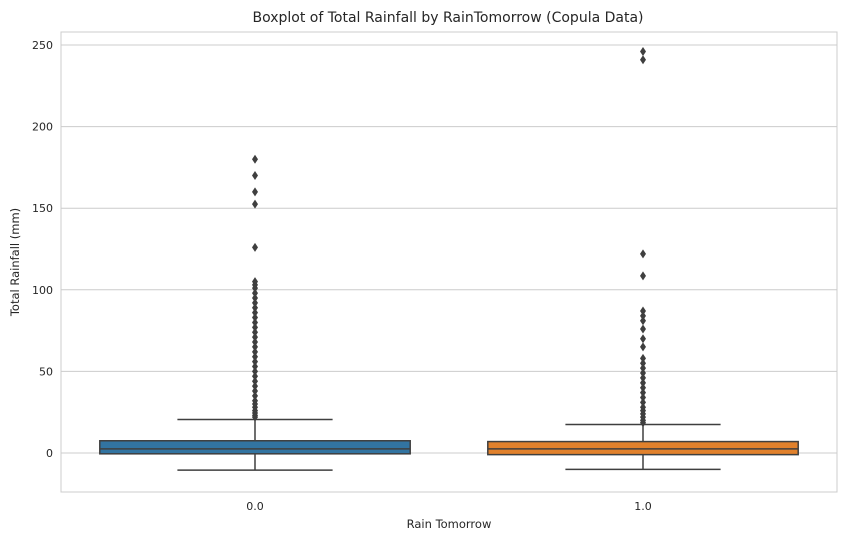 Image resolution: width=845 pixels, height=541 pixels. Describe the element at coordinates (643, 506) in the screenshot. I see `x-tick-label: 1.0` at that location.